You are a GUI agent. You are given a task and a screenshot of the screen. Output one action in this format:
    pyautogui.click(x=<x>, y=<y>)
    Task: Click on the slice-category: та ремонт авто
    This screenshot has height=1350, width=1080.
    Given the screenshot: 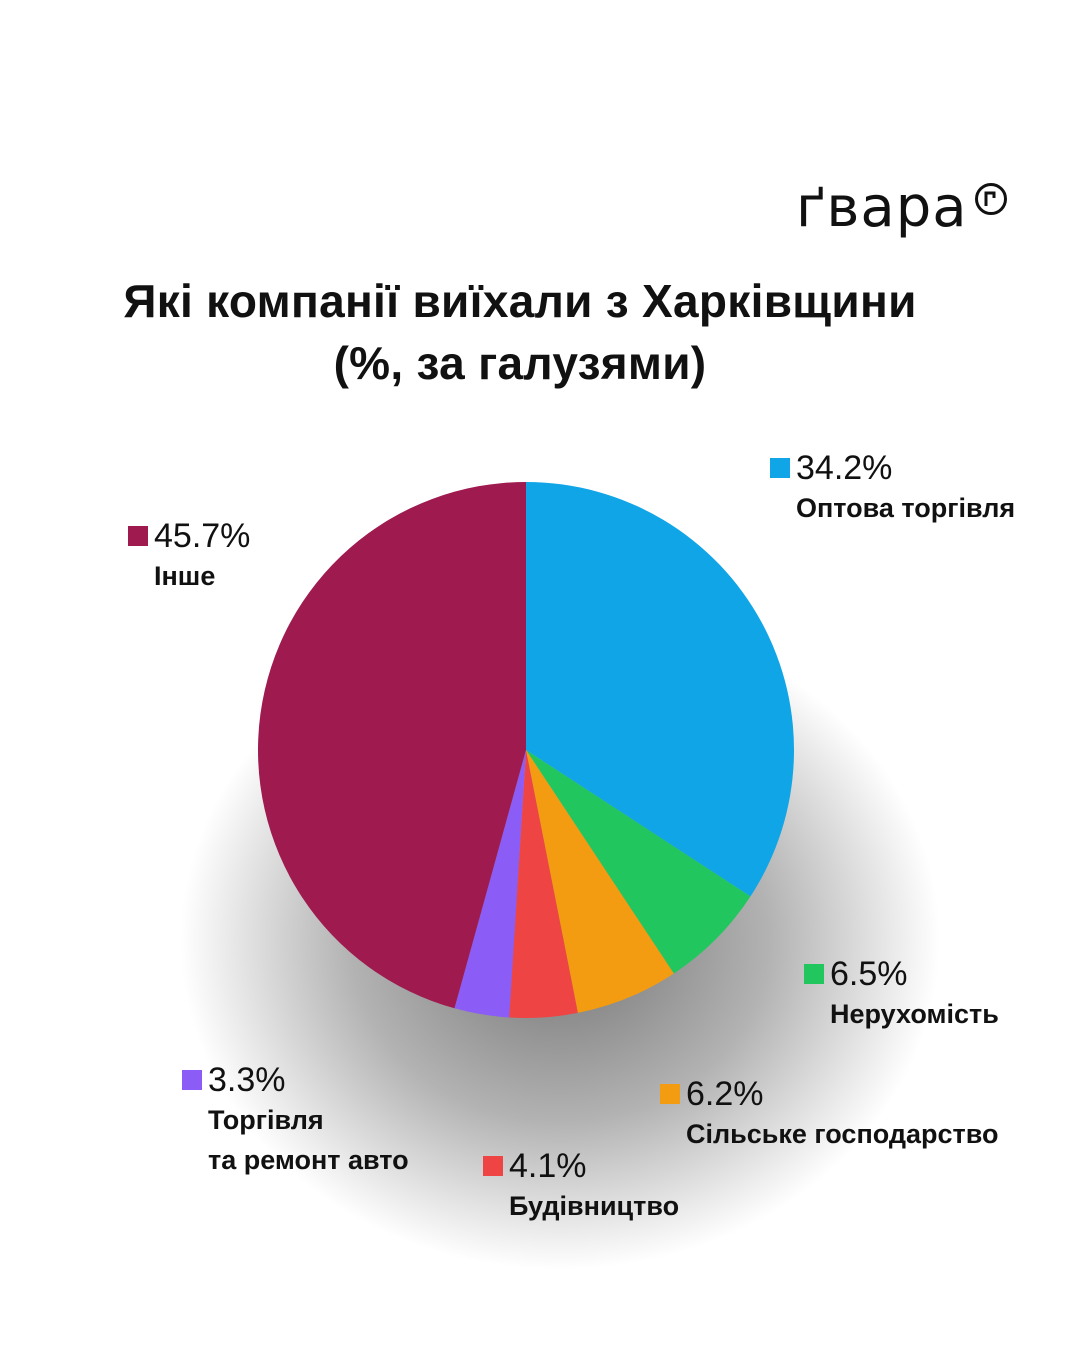 What is the action you would take?
    pyautogui.click(x=308, y=1160)
    